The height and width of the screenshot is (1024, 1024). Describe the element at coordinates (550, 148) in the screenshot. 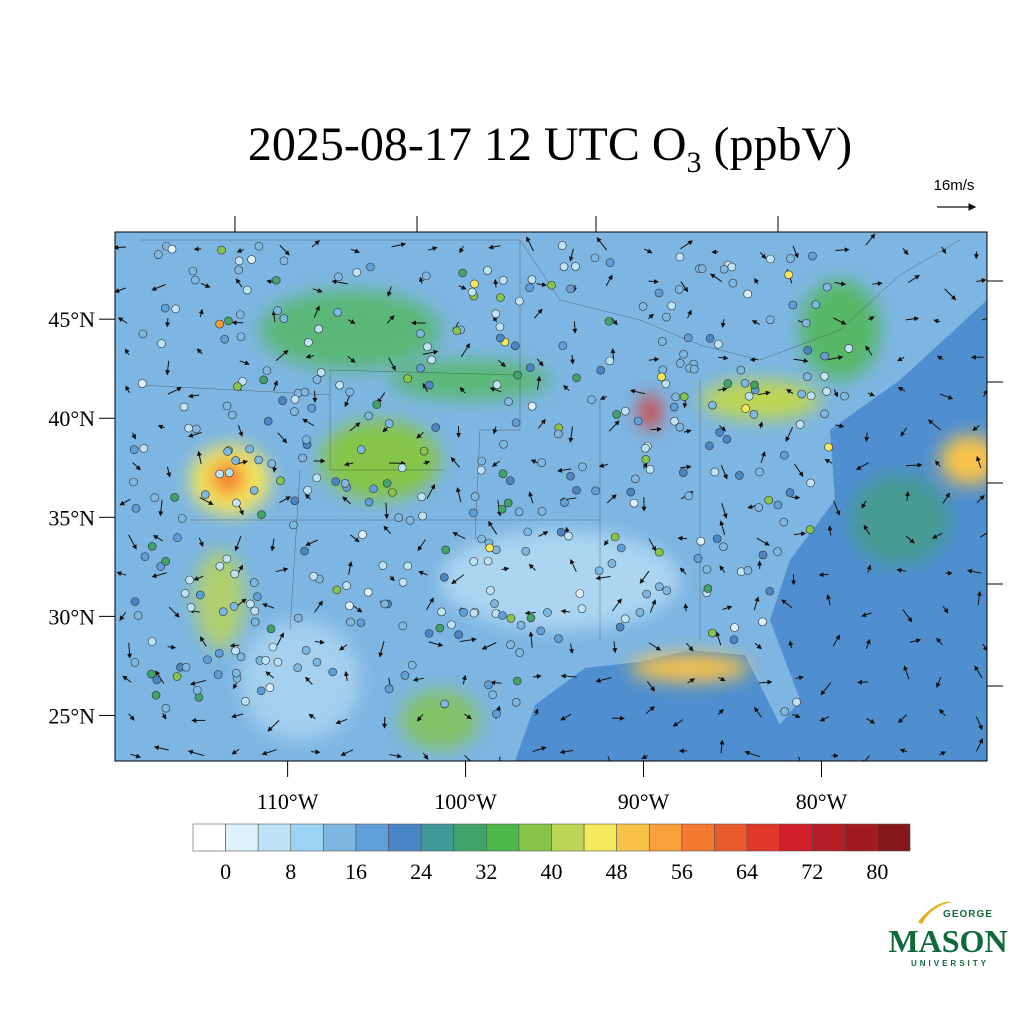

I see `title: 2025-08-17 12 UTC O3 (ppbV)` at that location.